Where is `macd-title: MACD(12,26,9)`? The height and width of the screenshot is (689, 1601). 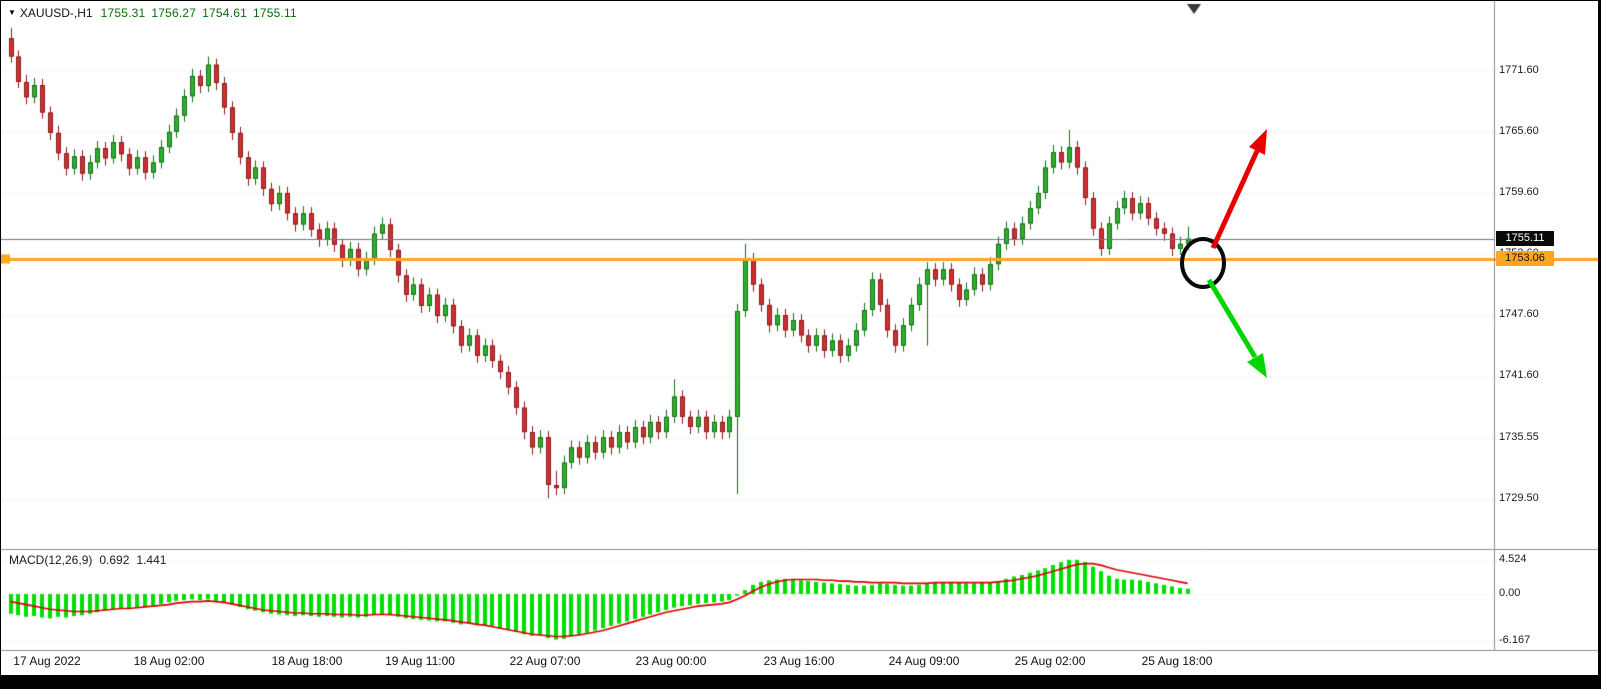
macd-title: MACD(12,26,9) is located at coordinates (51, 560).